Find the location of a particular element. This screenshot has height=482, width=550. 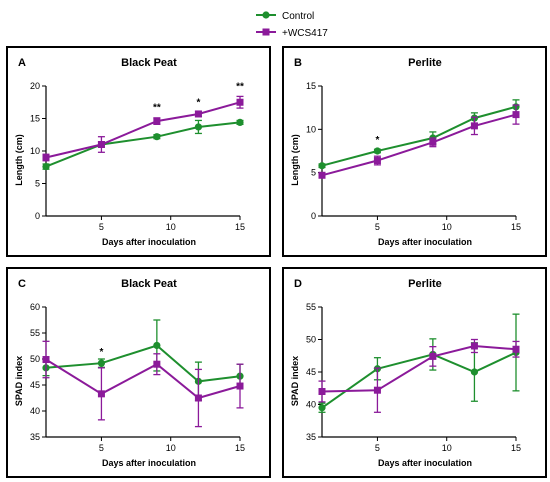

panel-b-ytick-label: 0 is located at coordinates (313, 216).